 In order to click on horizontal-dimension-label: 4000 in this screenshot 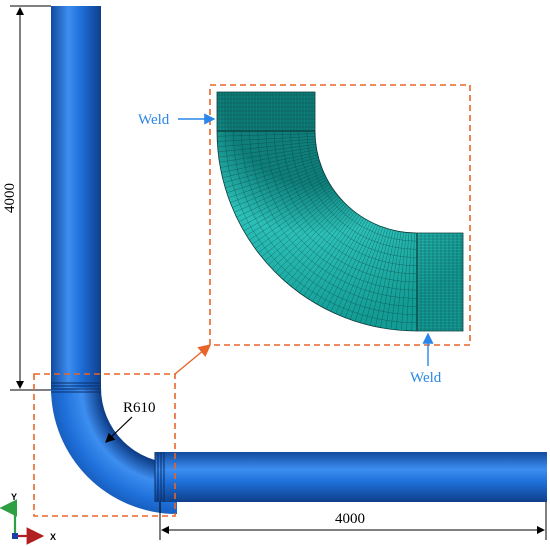, I will do `click(350, 519)`.